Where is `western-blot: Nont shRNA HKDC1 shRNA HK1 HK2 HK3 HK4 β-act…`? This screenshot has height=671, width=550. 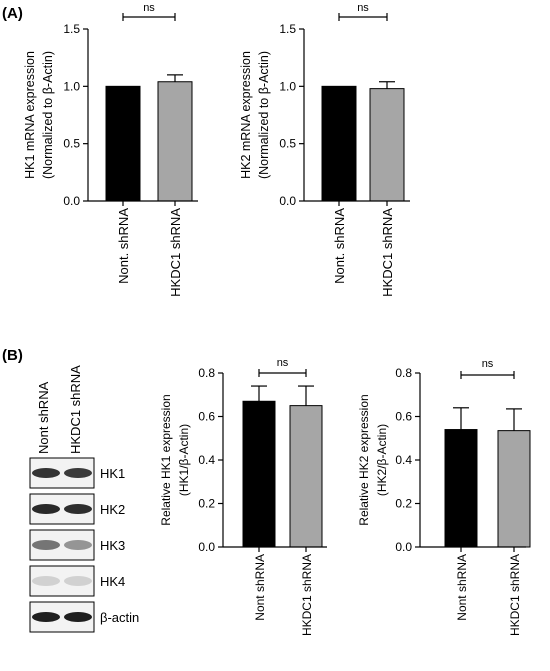 western-blot: Nont shRNA HKDC1 shRNA HK1 HK2 HK3 HK4 β-act… is located at coordinates (84, 499).